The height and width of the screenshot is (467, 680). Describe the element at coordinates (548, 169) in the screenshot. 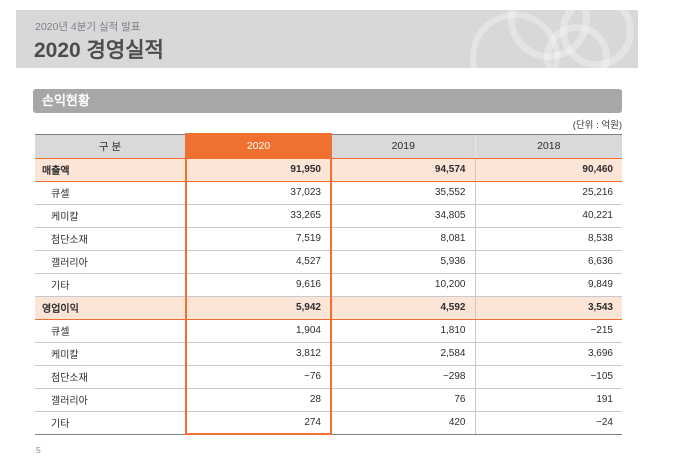

I see `value-cell: 90,460` at that location.